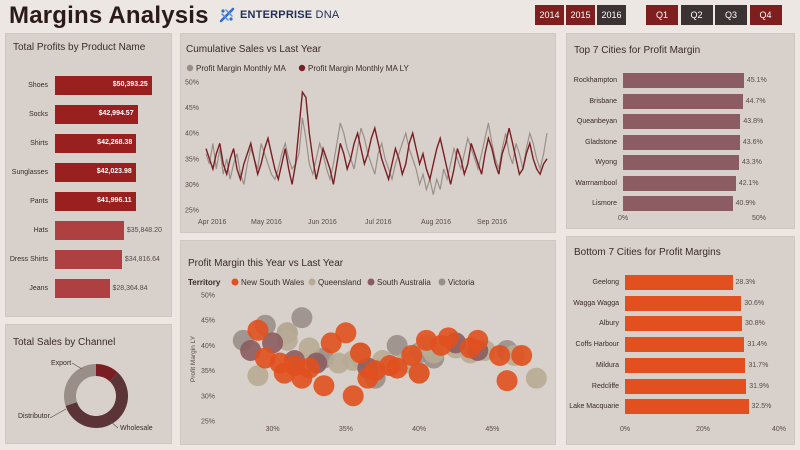 The image size is (800, 450). I want to click on sales-by-channel-donut: Wholesale Distributor Export, so click(85, 396).